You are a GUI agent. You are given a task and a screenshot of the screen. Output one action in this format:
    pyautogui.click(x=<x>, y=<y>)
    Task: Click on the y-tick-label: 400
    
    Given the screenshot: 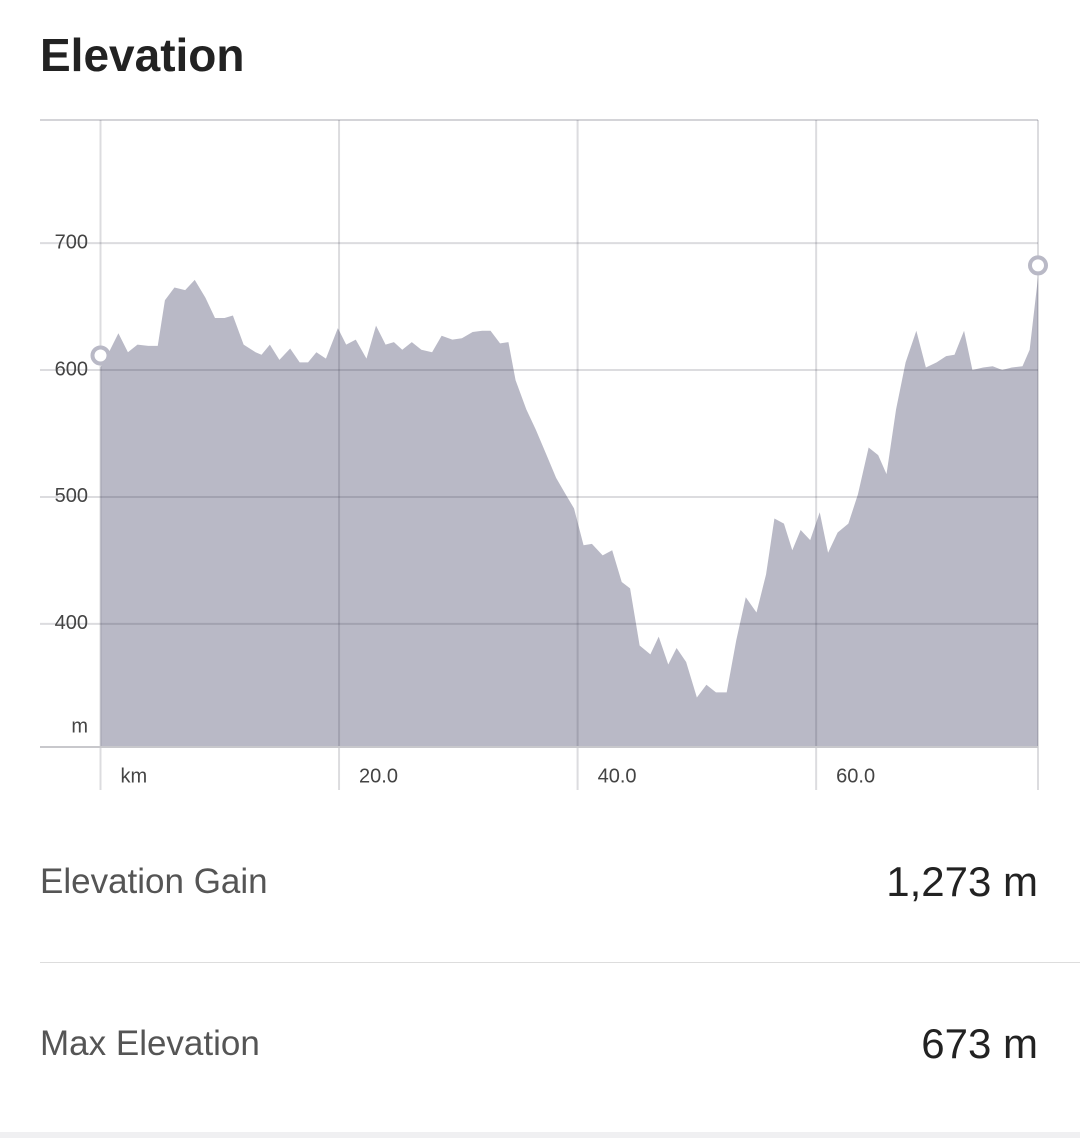 What is the action you would take?
    pyautogui.click(x=71, y=623)
    